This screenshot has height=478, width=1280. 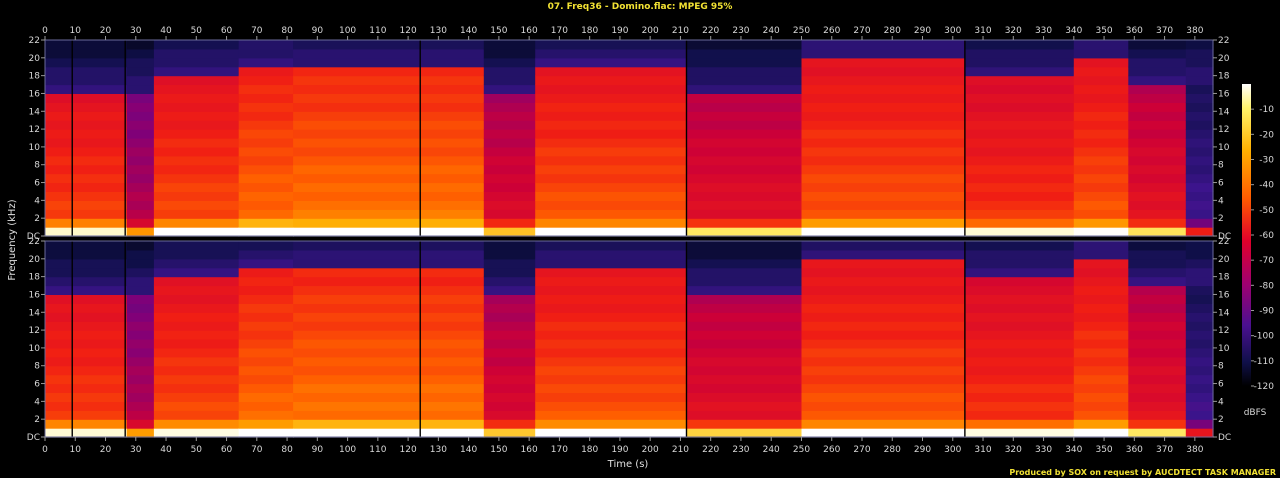 What do you see at coordinates (287, 450) in the screenshot?
I see `x-tick-label: 80` at bounding box center [287, 450].